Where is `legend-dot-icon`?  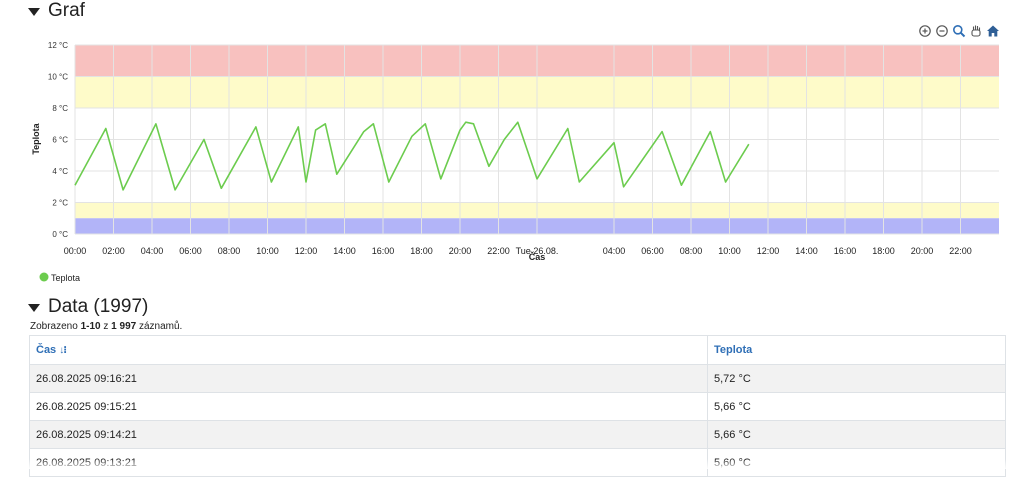
legend-dot-icon is located at coordinates (44, 277).